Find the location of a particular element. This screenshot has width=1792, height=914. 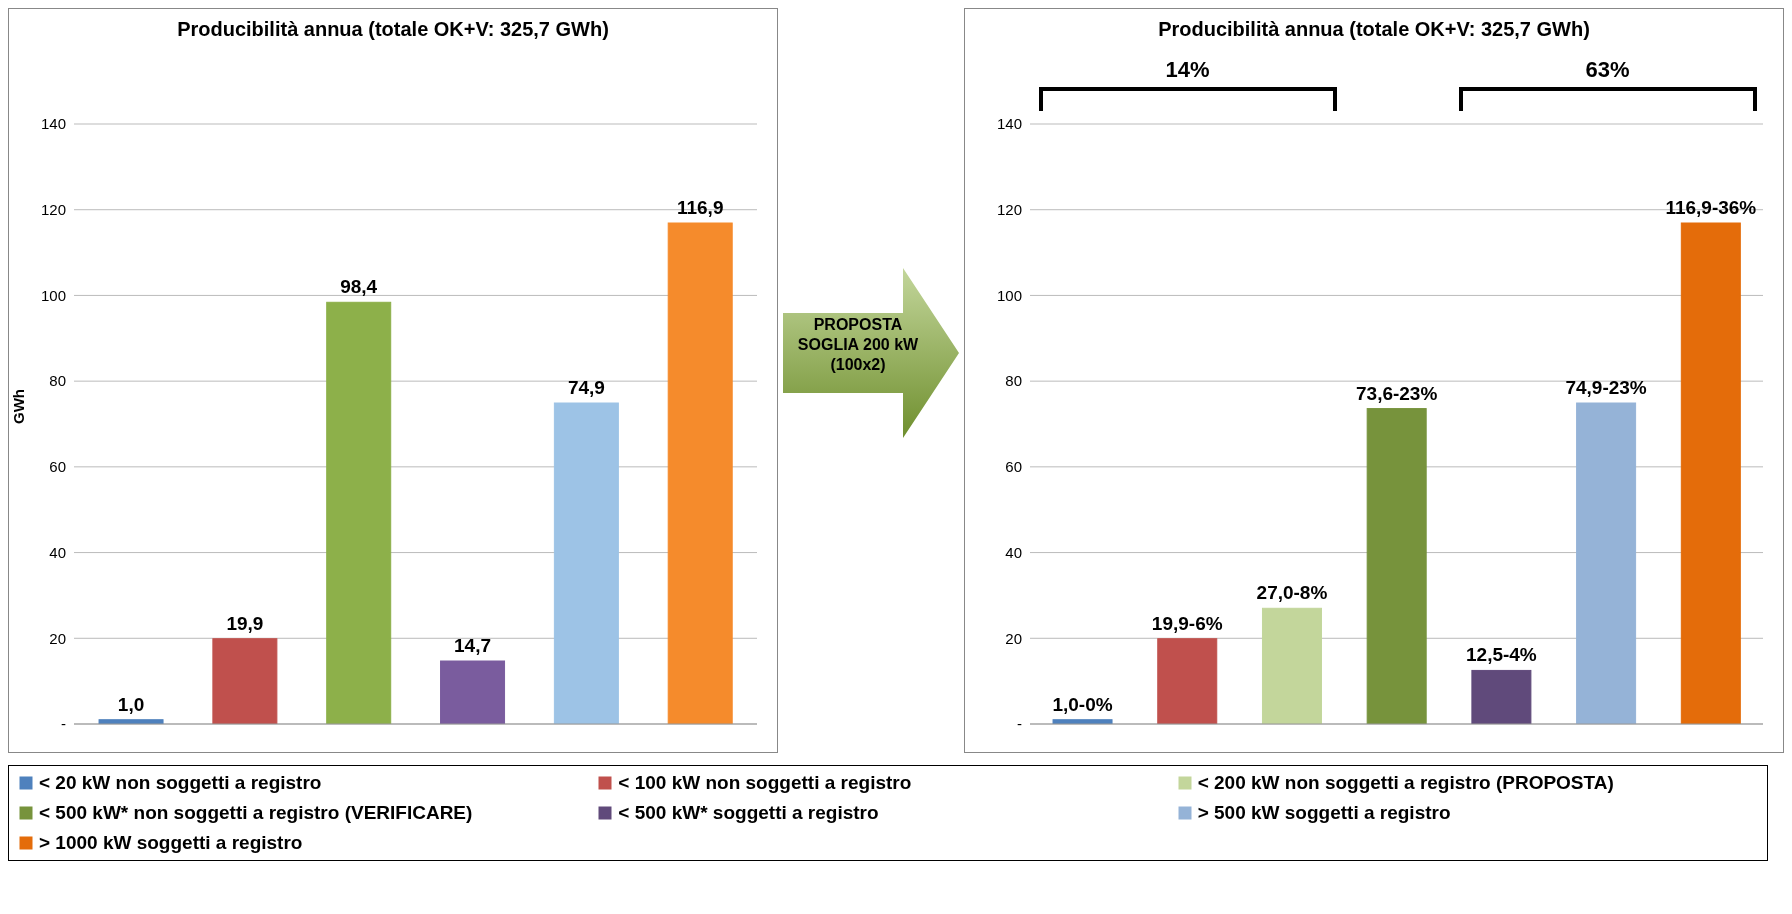

legend-label: > 500 kW soggetti a registro is located at coordinates (1324, 813).